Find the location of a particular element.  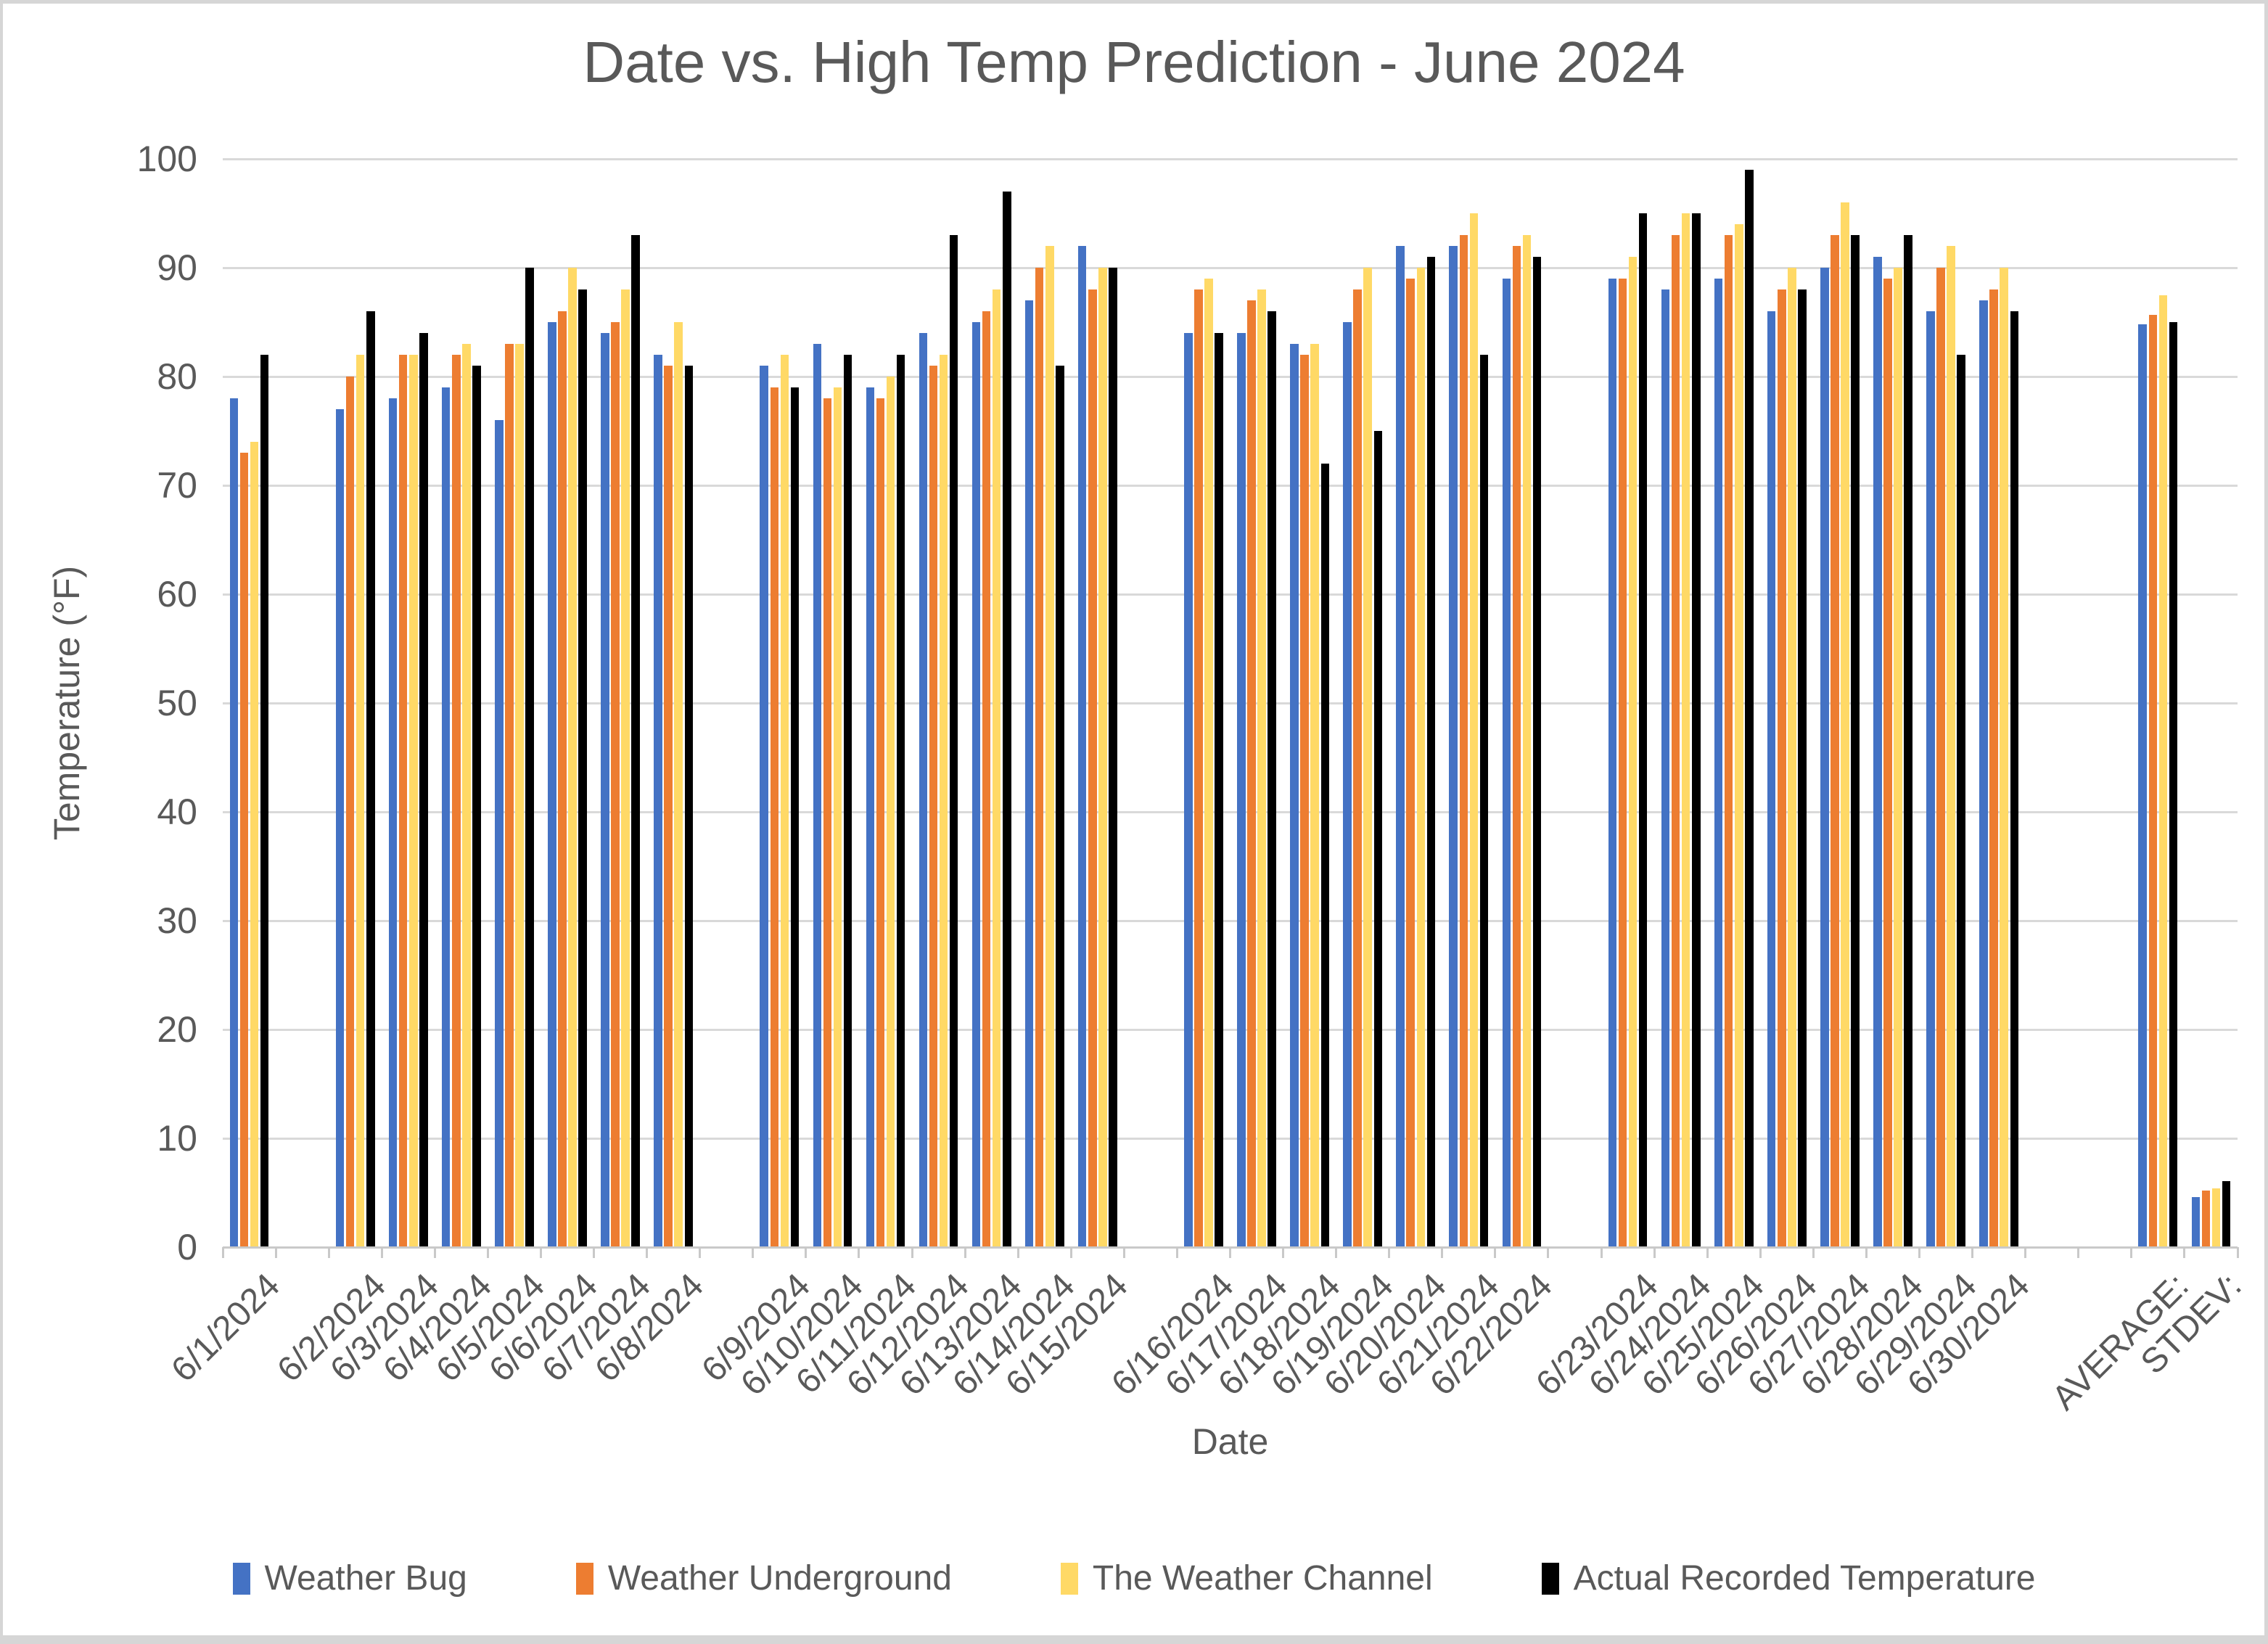

x-axis-title: Date is located at coordinates (1230, 1441).